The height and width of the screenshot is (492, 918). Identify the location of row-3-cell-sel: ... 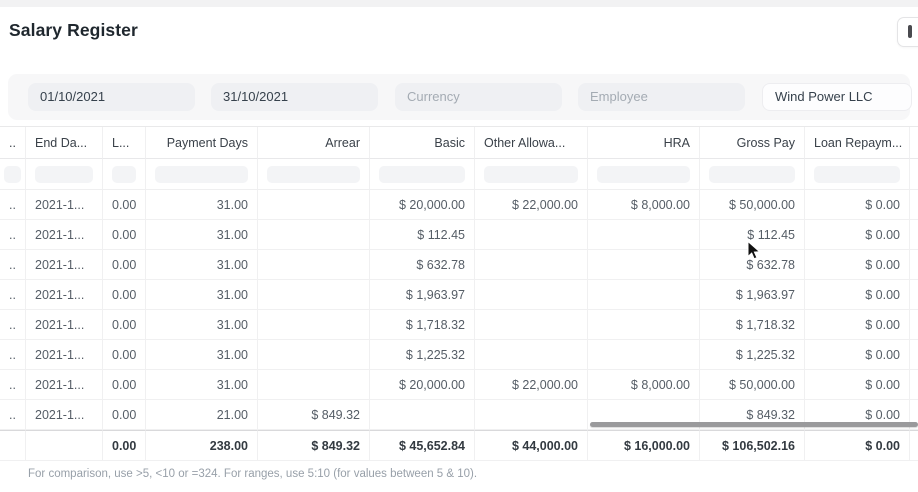
(13, 265).